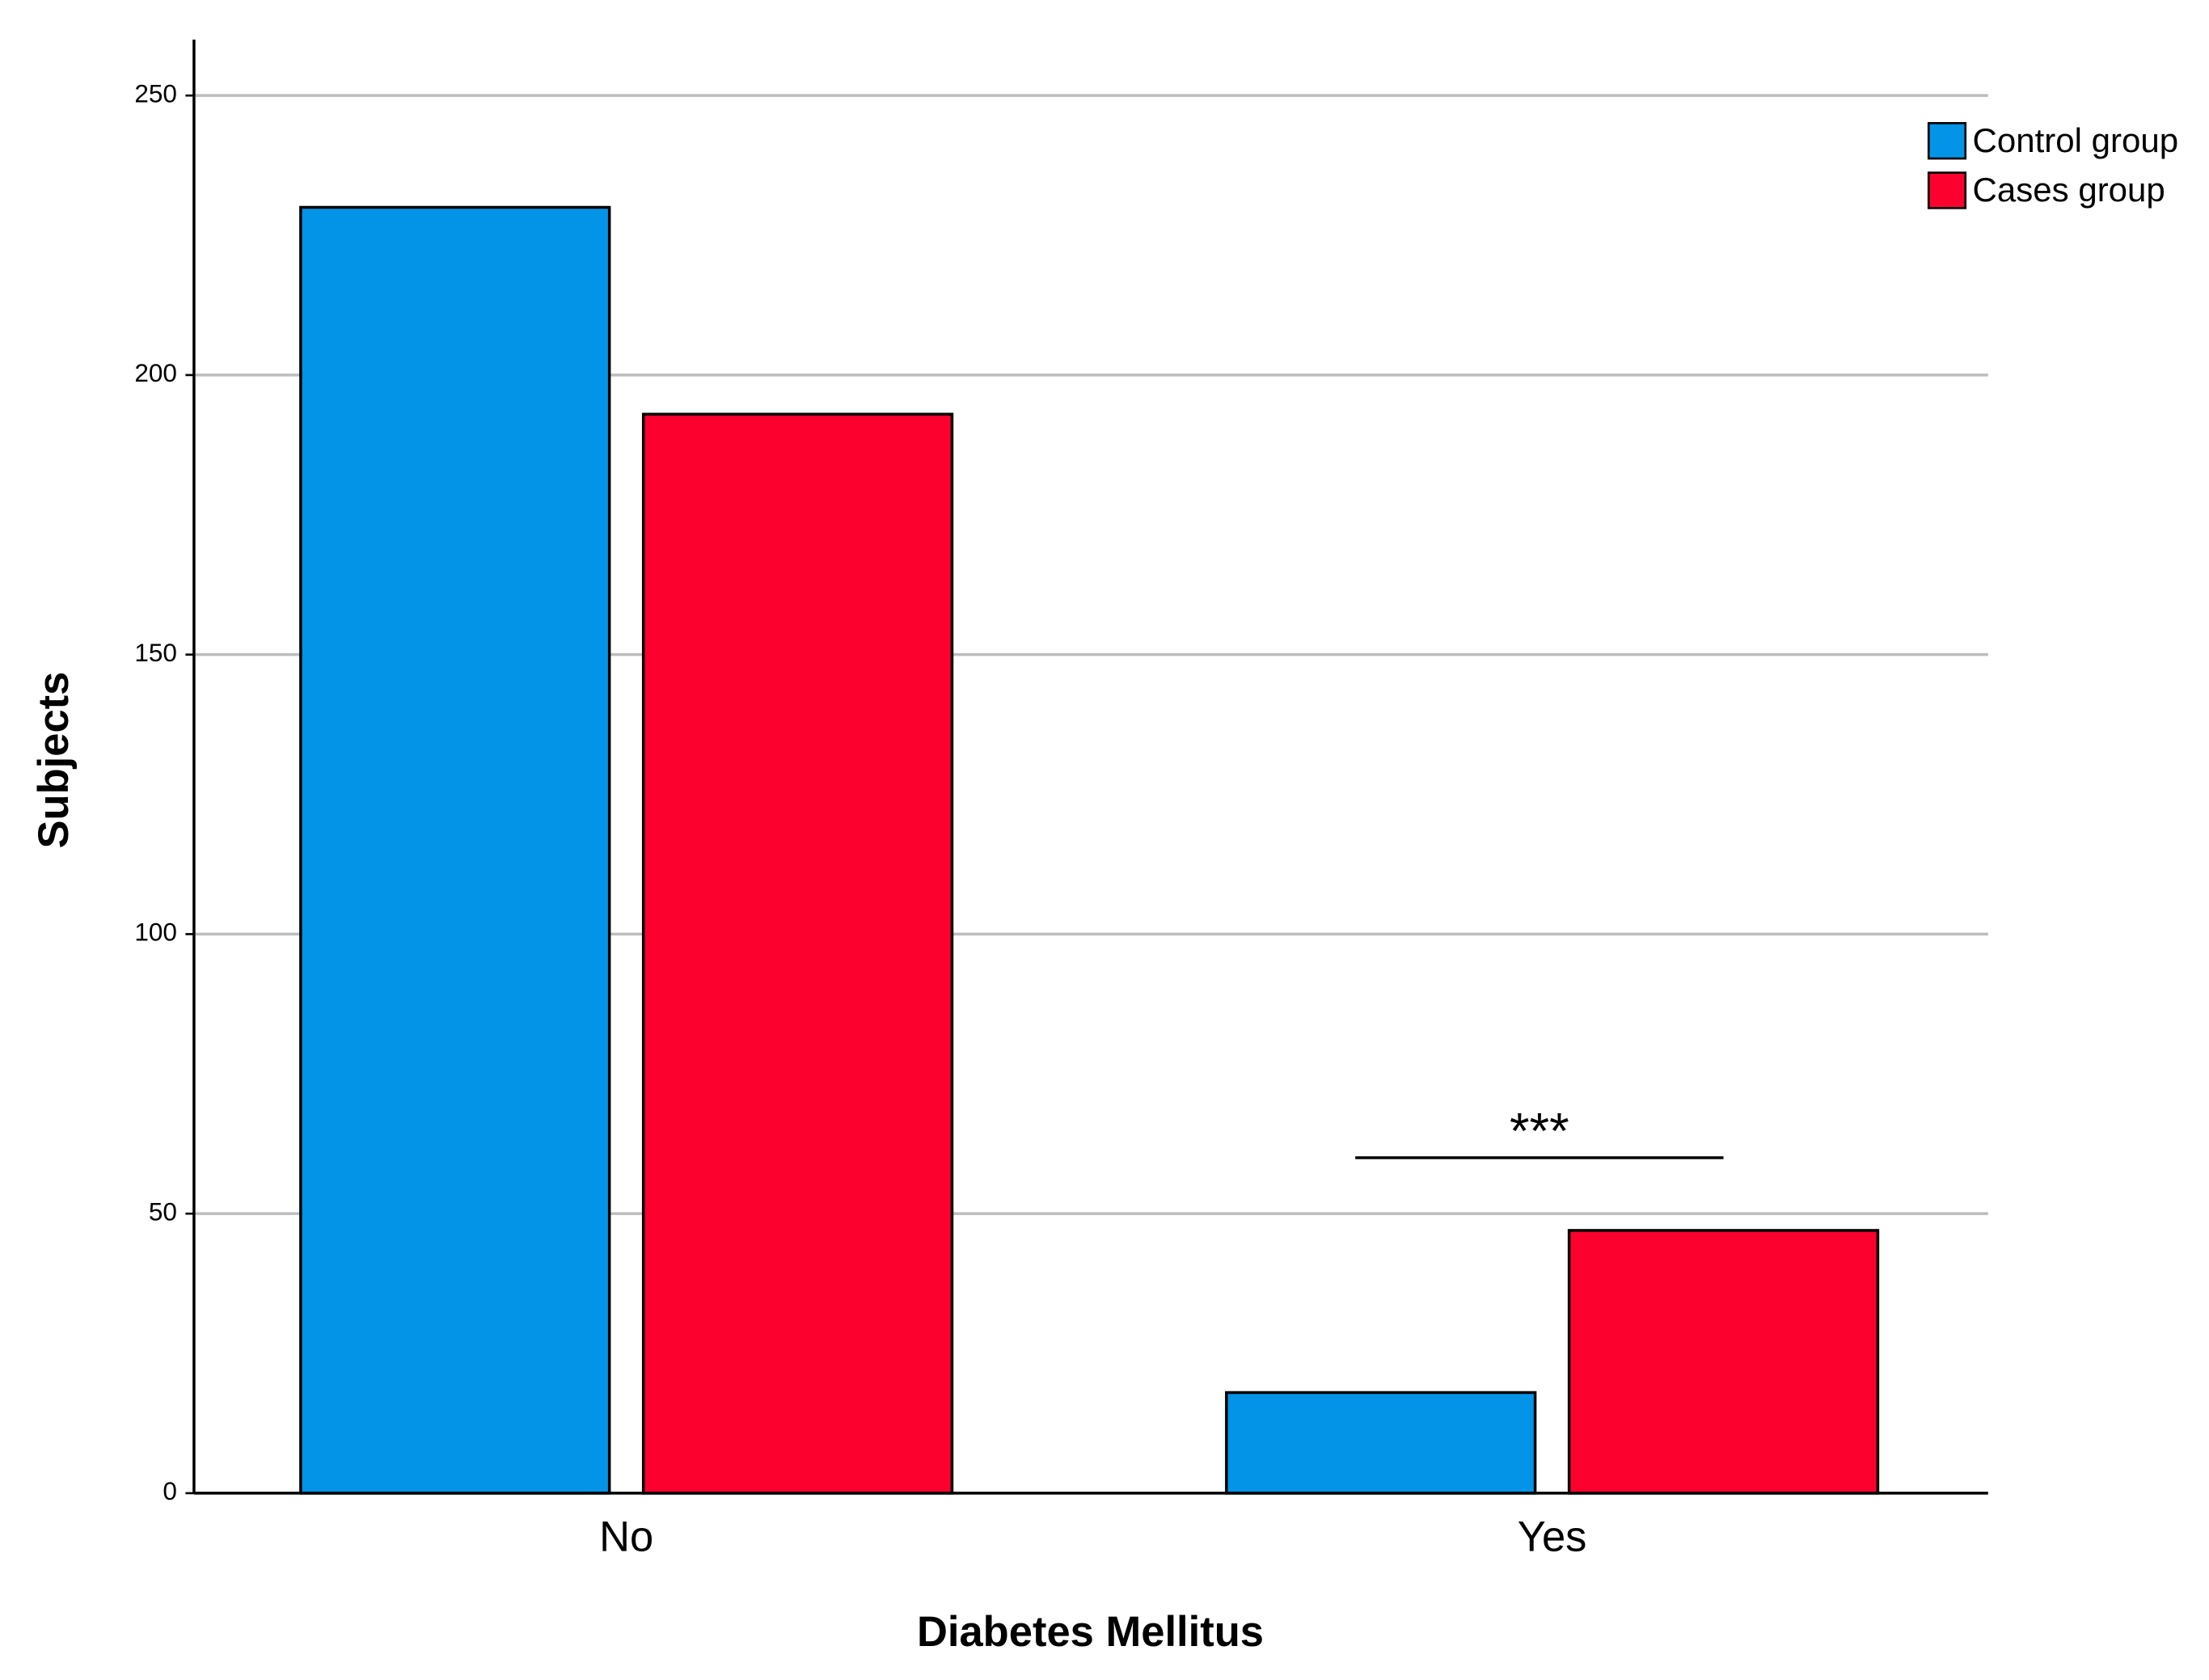 This screenshot has height=1680, width=2209. I want to click on y-tick-label: 150, so click(155, 653).